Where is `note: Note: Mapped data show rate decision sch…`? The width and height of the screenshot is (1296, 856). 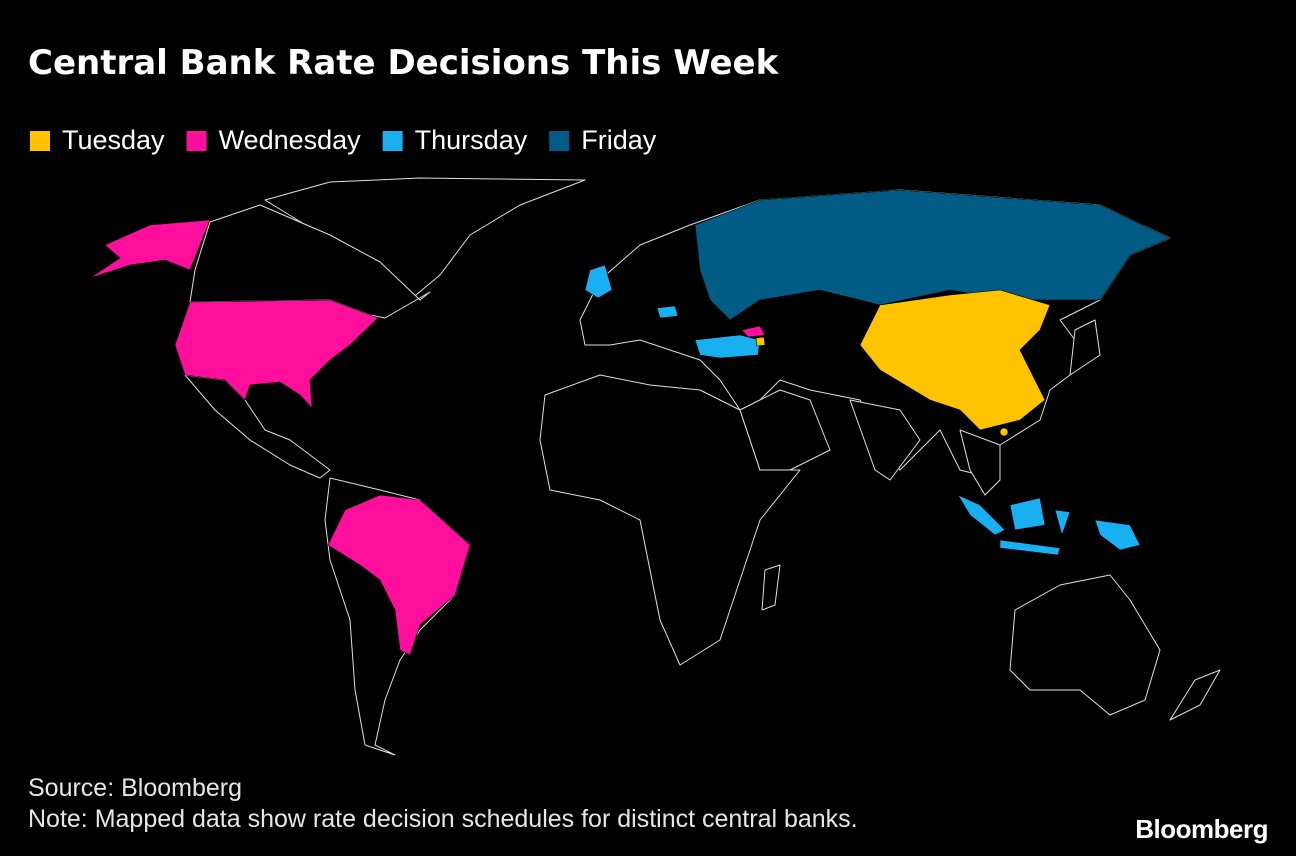
note: Note: Mapped data show rate decision sch… is located at coordinates (443, 819).